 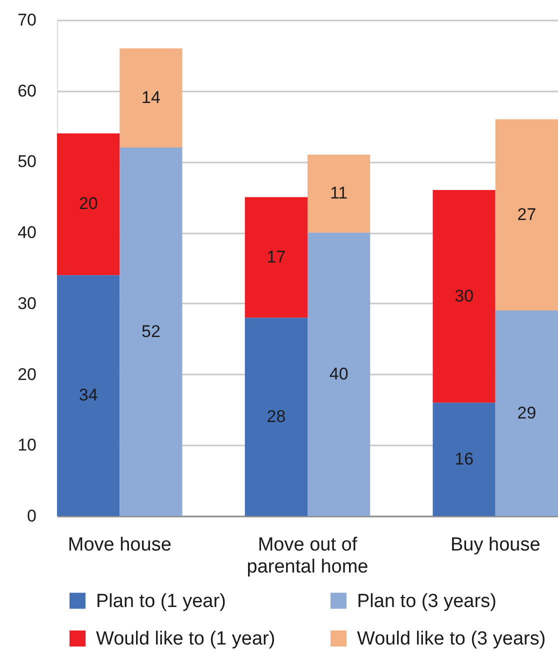 I want to click on y-tick-label: 50, so click(x=27, y=162).